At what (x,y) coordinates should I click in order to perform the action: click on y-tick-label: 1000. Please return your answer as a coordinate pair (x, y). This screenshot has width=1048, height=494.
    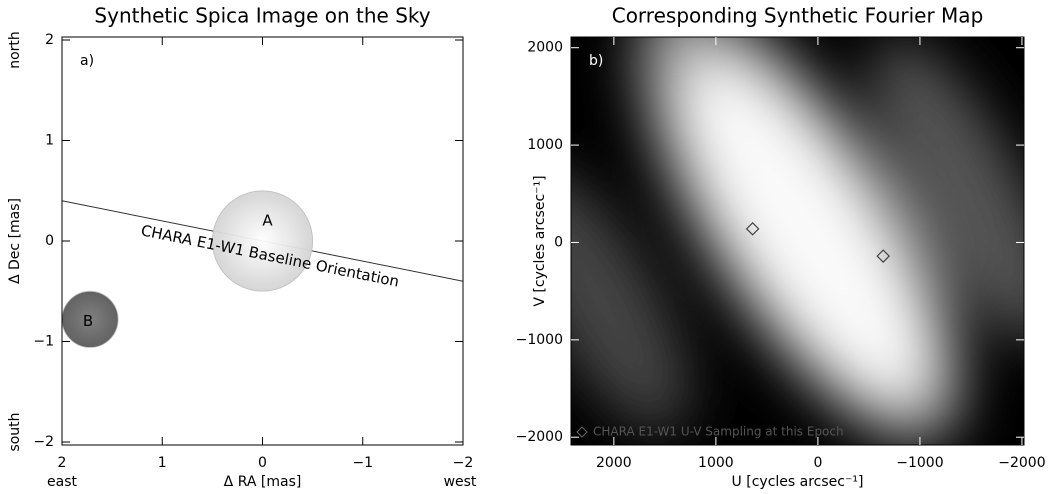
    Looking at the image, I should click on (545, 145).